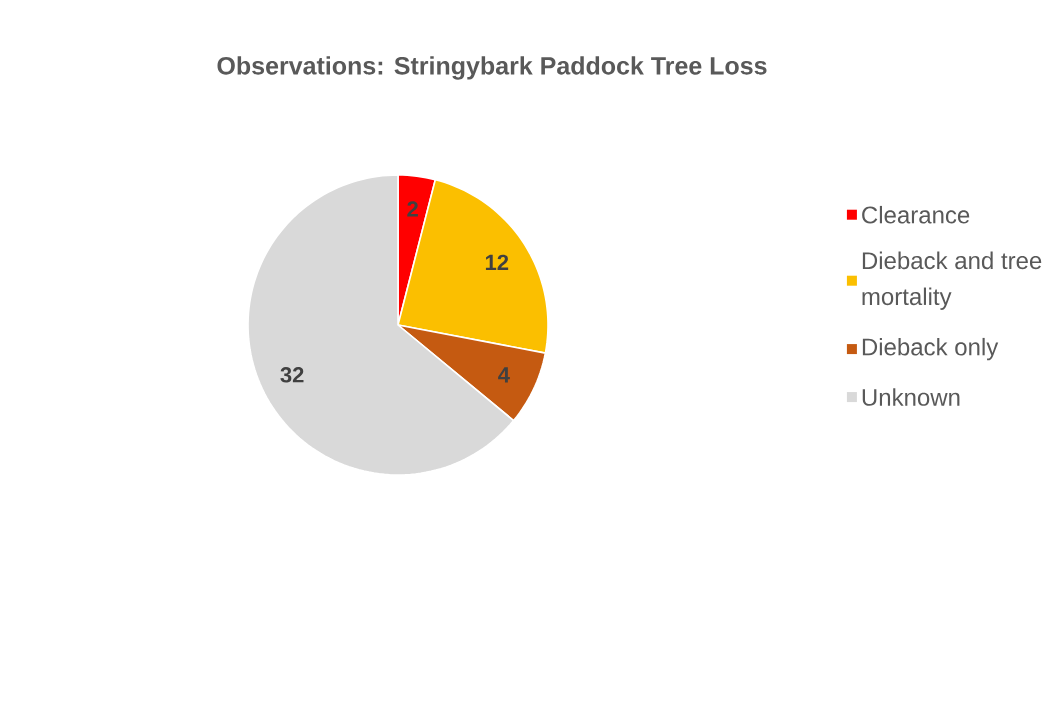 The height and width of the screenshot is (702, 1047). What do you see at coordinates (952, 280) in the screenshot?
I see `legend-label: Dieback and tree mortality` at bounding box center [952, 280].